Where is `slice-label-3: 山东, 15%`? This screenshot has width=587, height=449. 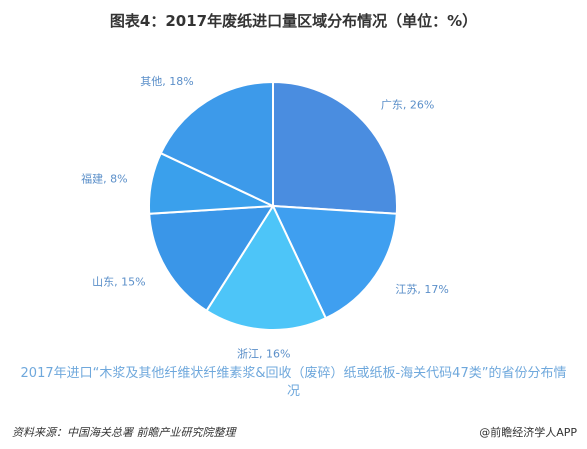 slice-label-3: 山东, 15% is located at coordinates (118, 281).